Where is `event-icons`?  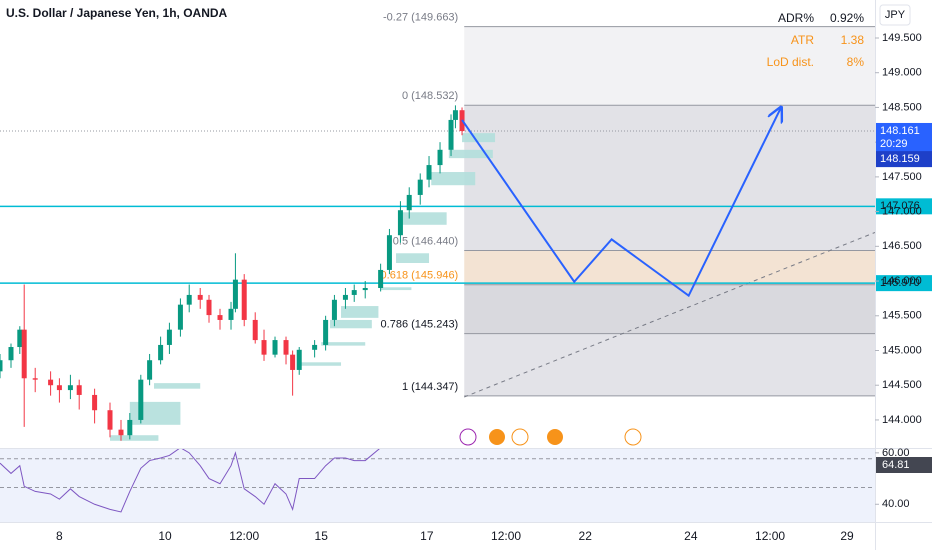
event-icons is located at coordinates (550, 437).